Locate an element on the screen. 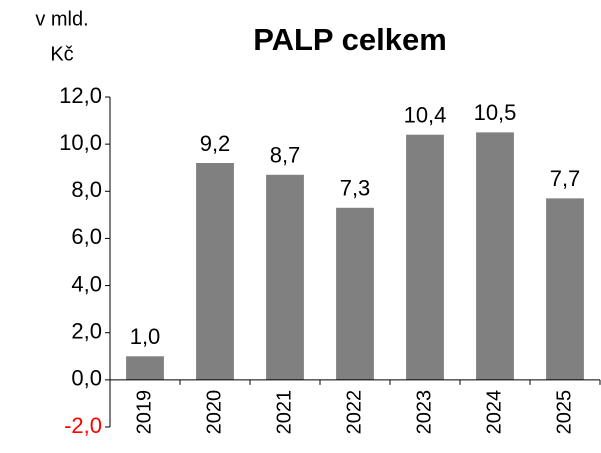 The image size is (601, 453). x-tick-label: 2022 is located at coordinates (354, 412).